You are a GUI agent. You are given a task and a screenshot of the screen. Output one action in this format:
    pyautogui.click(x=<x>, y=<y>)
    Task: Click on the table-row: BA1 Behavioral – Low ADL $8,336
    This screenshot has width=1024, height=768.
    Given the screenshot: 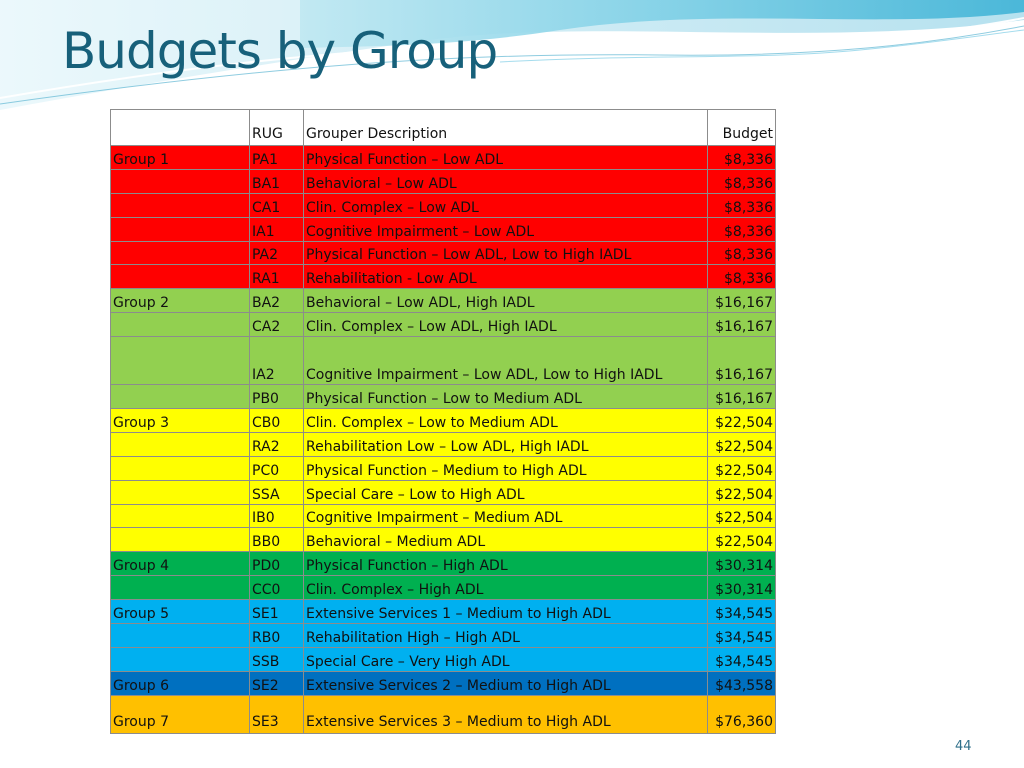 What is the action you would take?
    pyautogui.click(x=443, y=181)
    